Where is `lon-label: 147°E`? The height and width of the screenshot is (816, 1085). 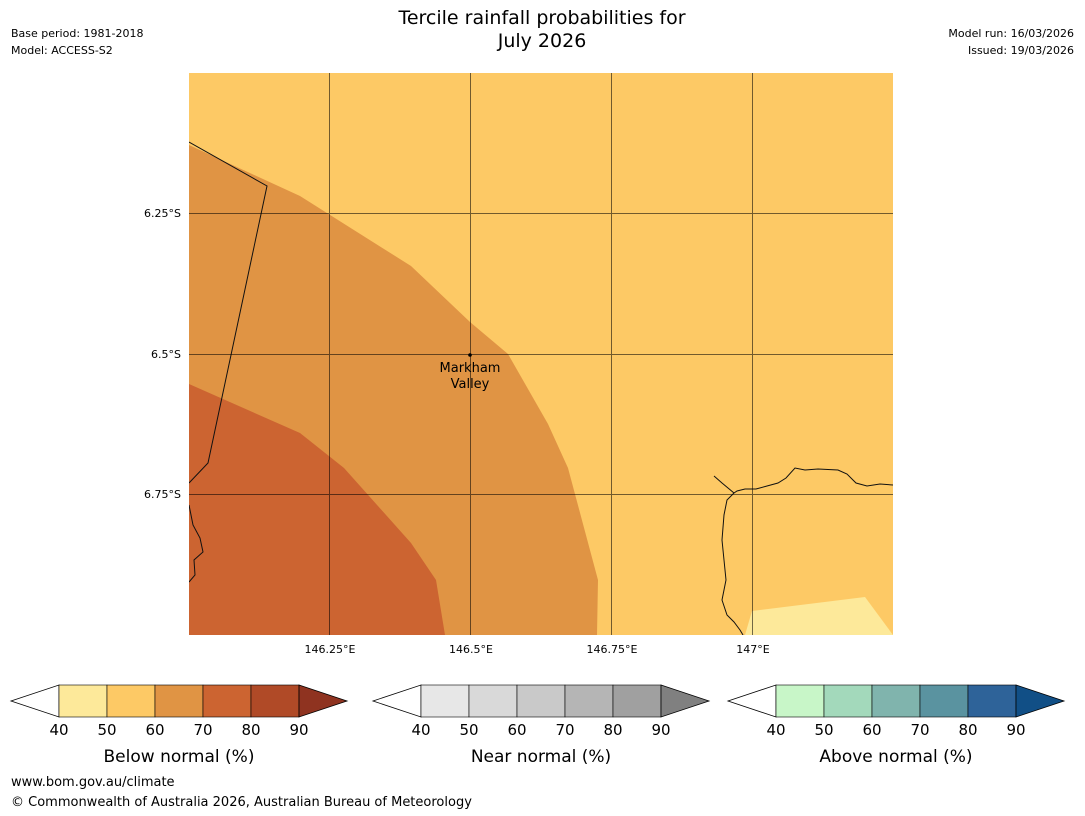
lon-label: 147°E is located at coordinates (752, 649).